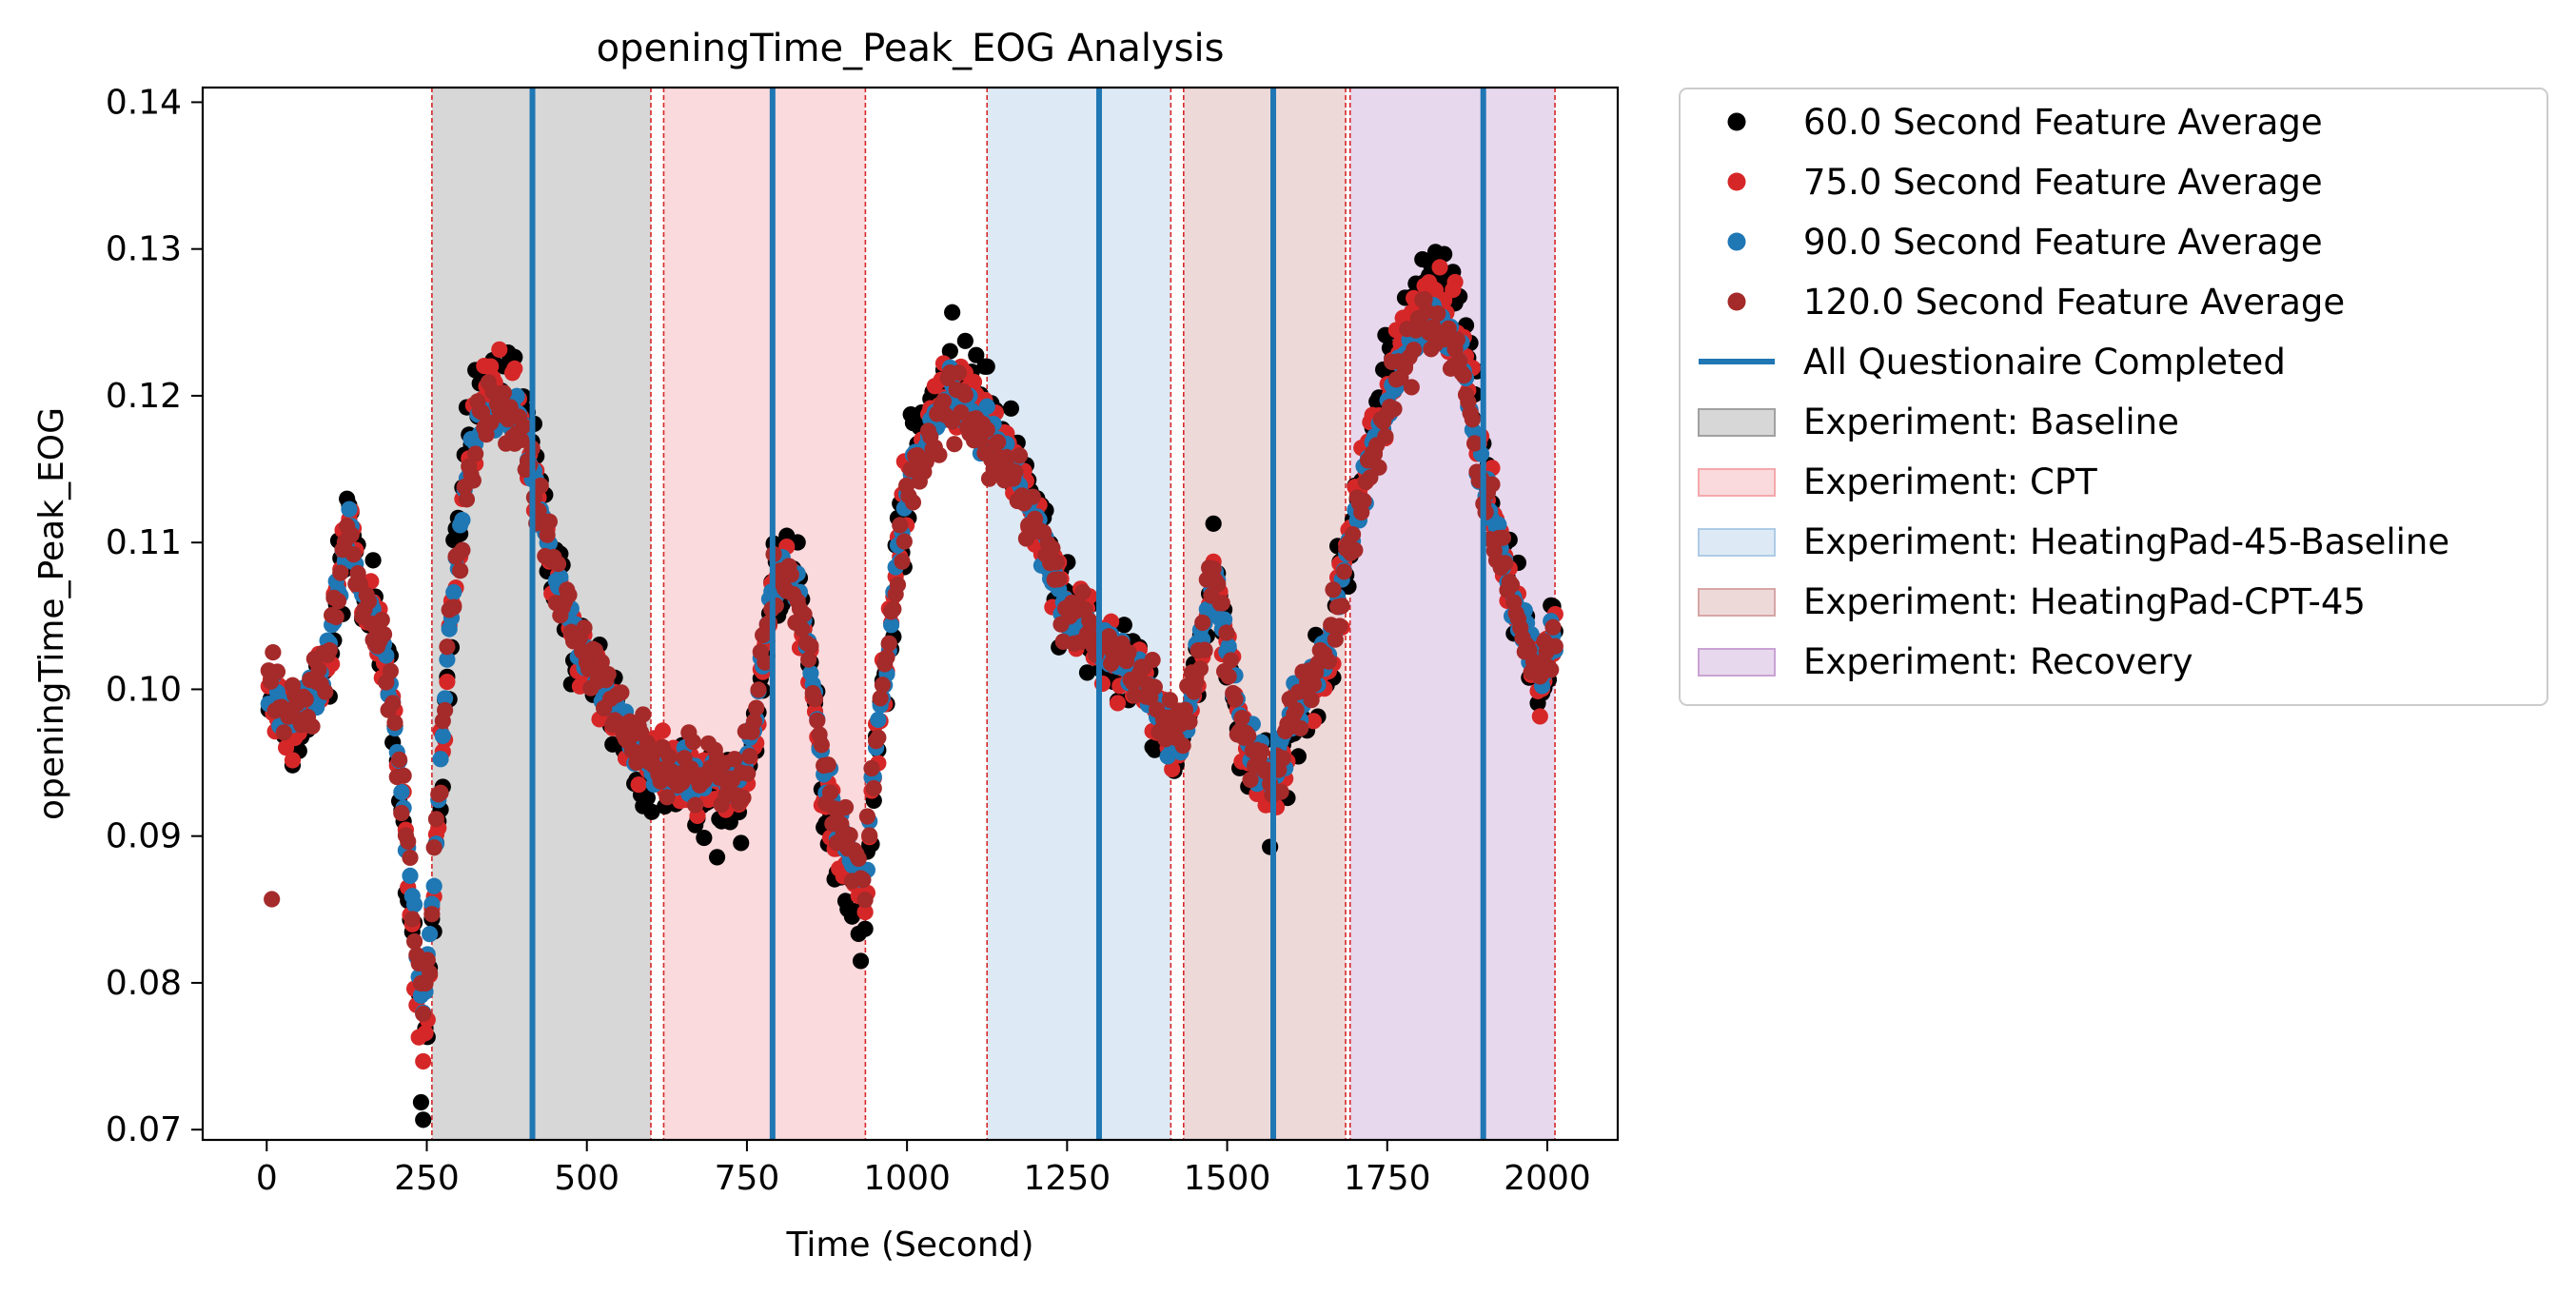 This screenshot has height=1295, width=2576. I want to click on x-tick-label: 0, so click(267, 1178).